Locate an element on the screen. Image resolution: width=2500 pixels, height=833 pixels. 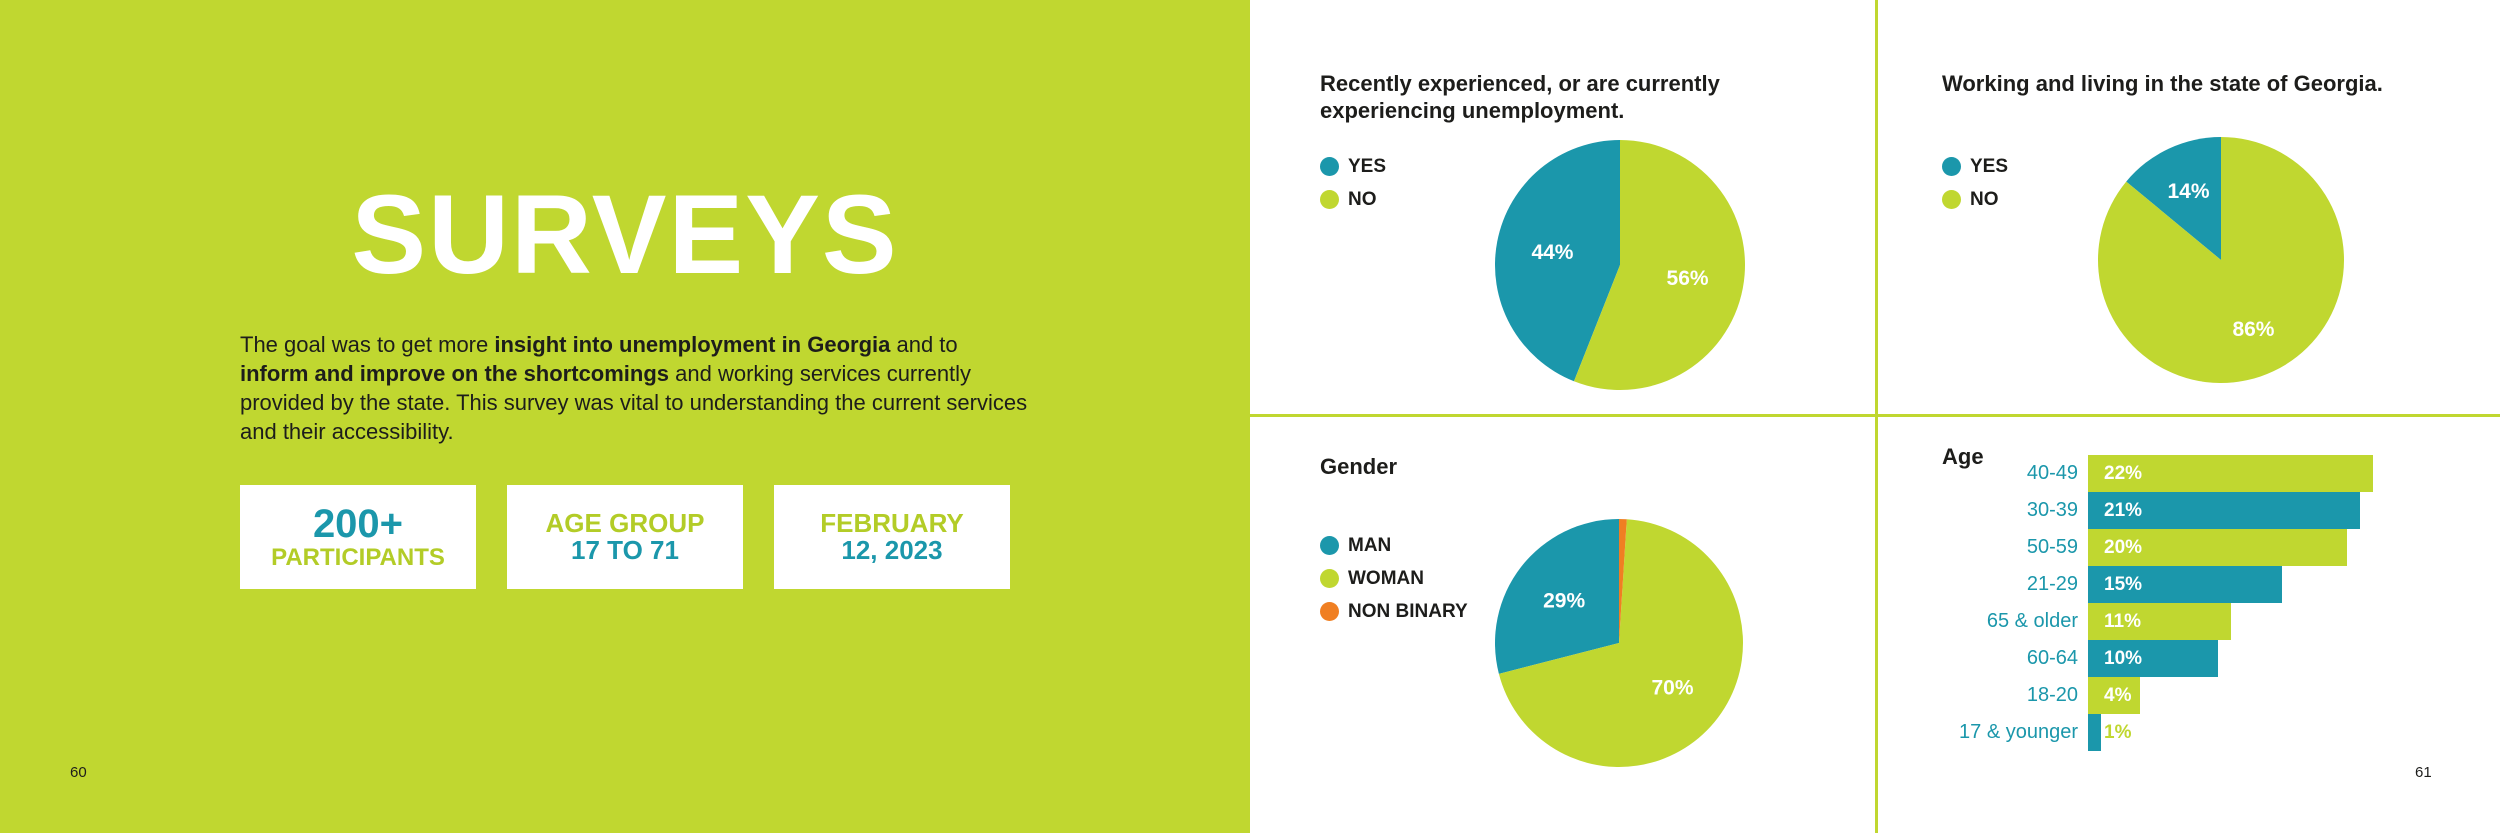
pie-slice-georgia-yes is located at coordinates (2173, 198).